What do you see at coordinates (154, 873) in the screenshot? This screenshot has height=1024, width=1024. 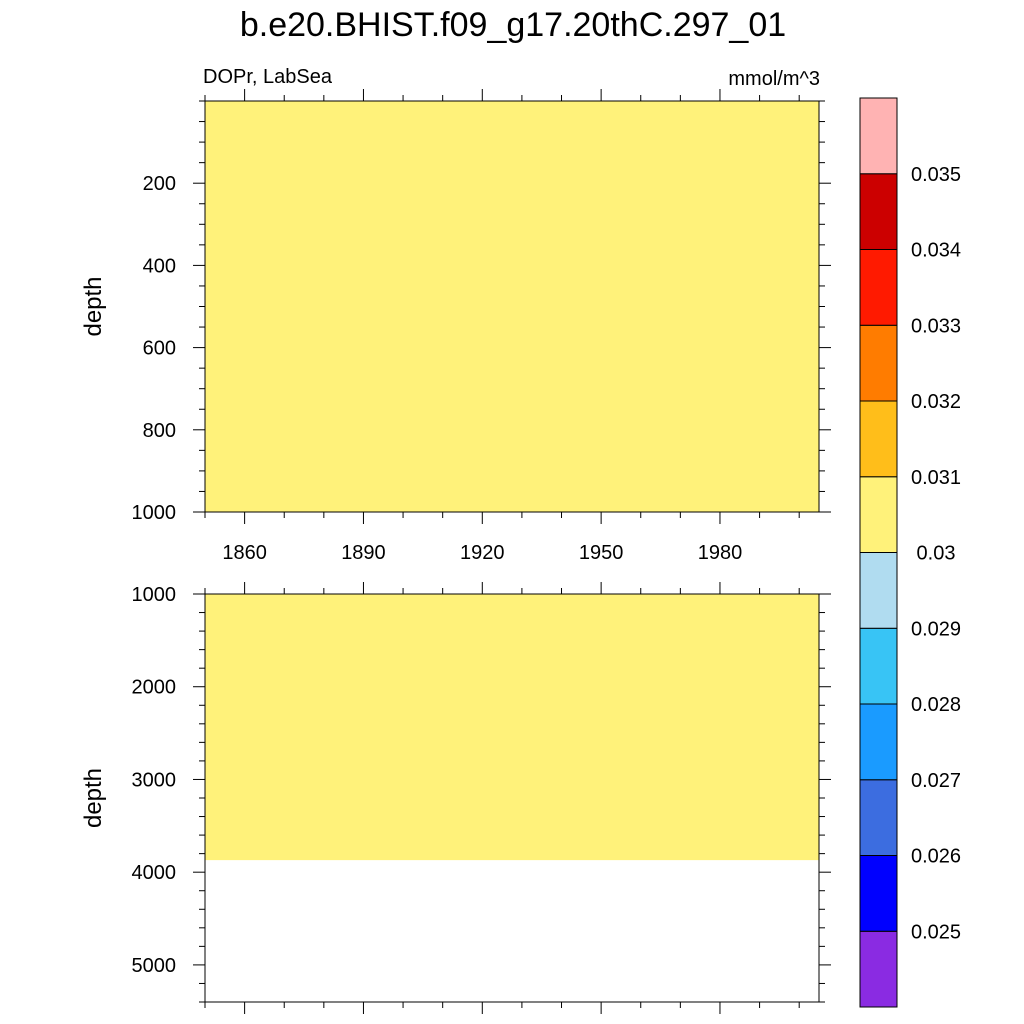 I see `y-tick-label: 4000` at bounding box center [154, 873].